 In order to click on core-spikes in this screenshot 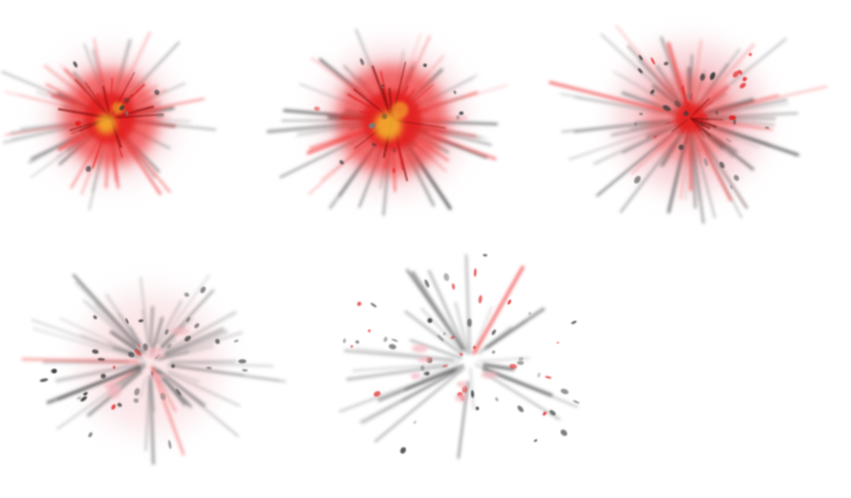, I will do `click(694, 114)`.